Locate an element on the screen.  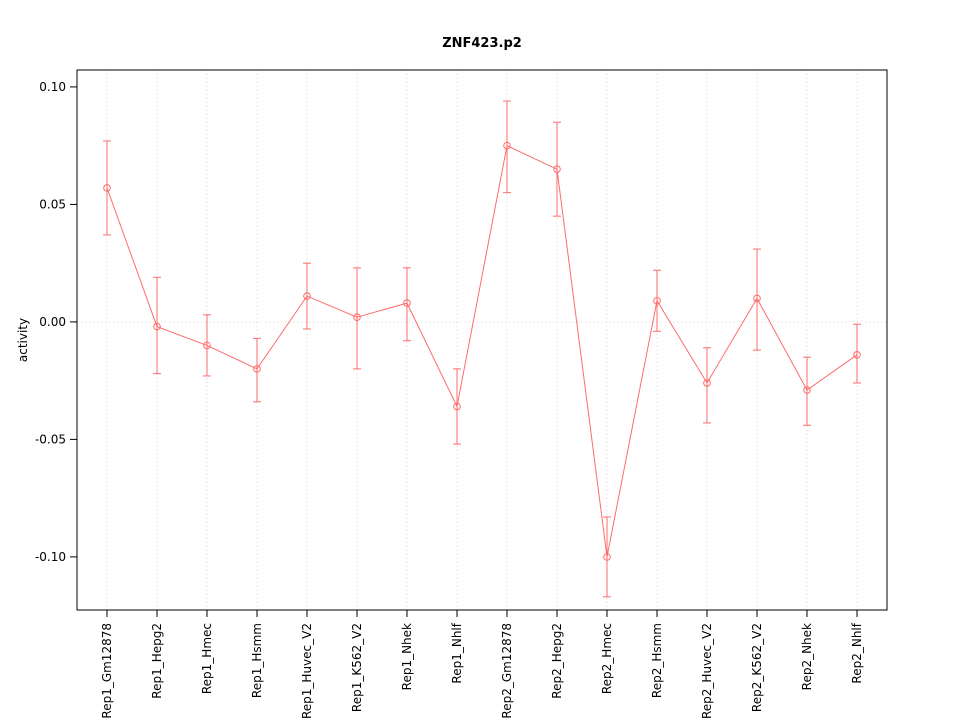
x-tick-label: Rep2_K562_V2 is located at coordinates (757, 667).